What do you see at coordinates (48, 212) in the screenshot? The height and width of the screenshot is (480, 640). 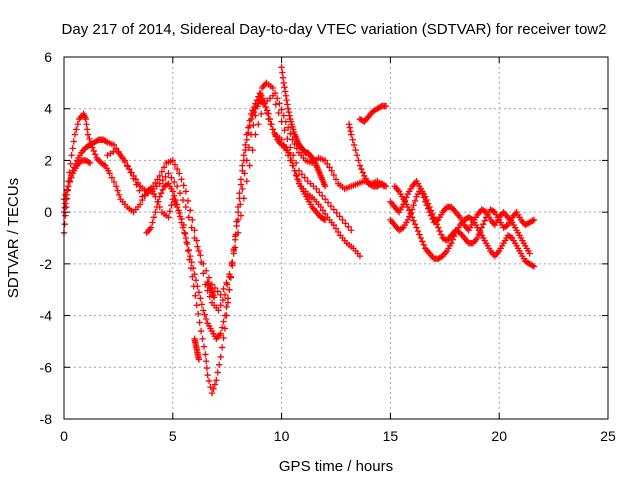 I see `y-tick-label: 0` at bounding box center [48, 212].